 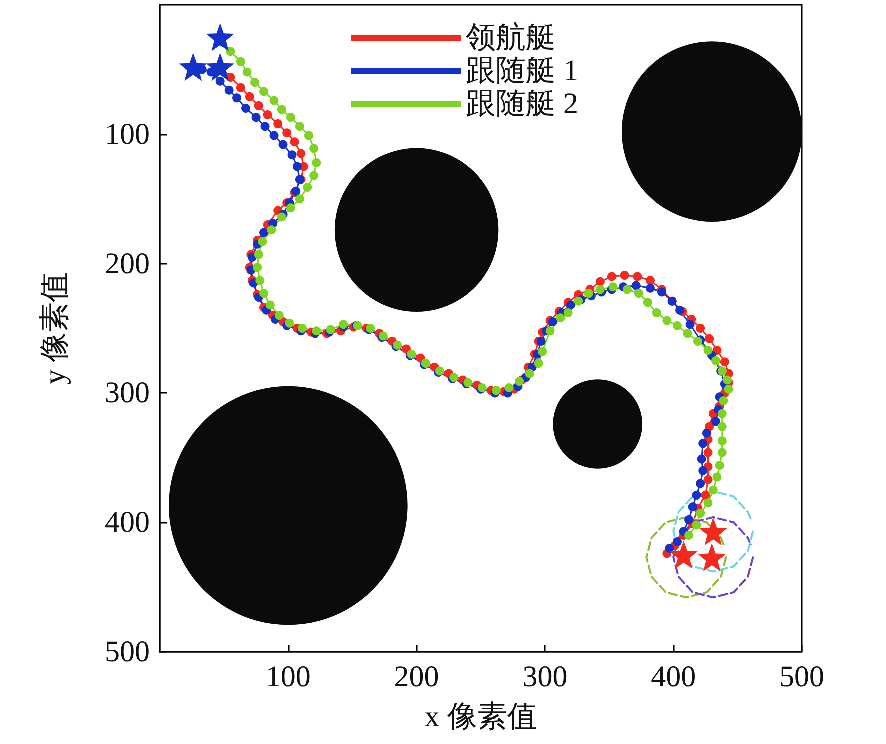 What do you see at coordinates (127, 393) in the screenshot?
I see `y-tick-label: 300` at bounding box center [127, 393].